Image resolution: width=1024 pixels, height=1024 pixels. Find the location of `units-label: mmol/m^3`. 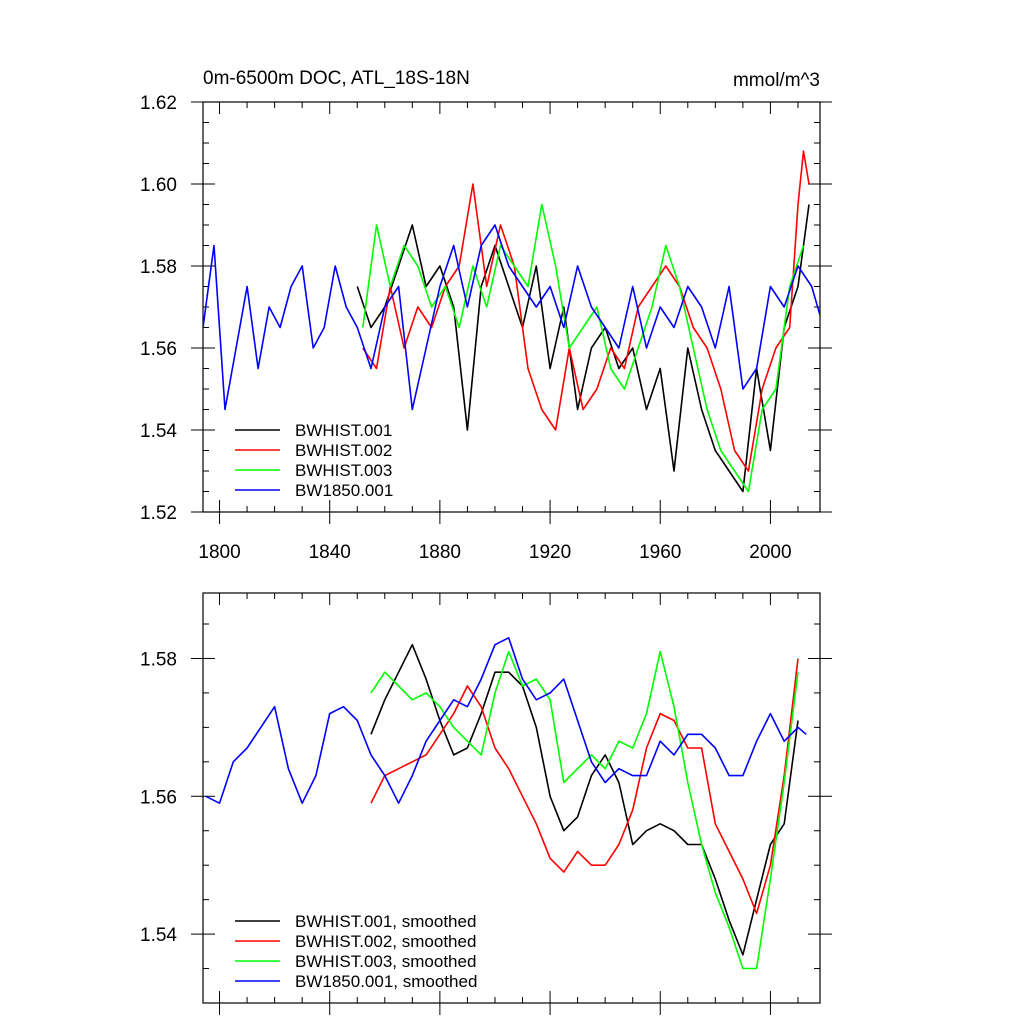

units-label: mmol/m^3 is located at coordinates (776, 80).